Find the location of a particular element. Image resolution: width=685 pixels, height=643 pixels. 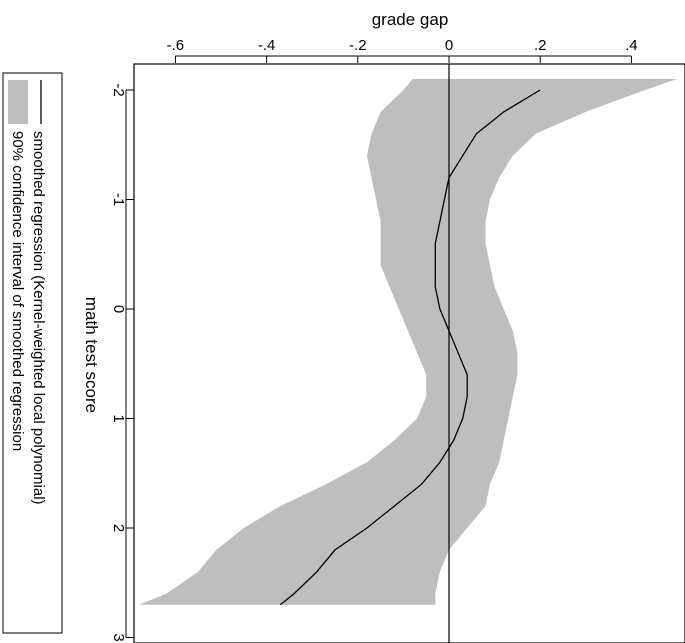

grade-gap-tick-label: -.2 is located at coordinates (358, 45).